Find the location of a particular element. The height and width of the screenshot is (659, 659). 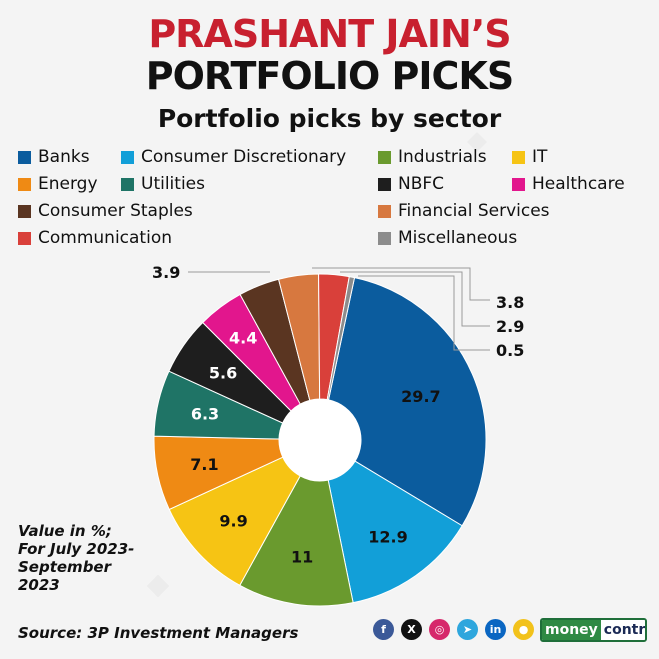

legend-item: Consumer Staples is located at coordinates (105, 211).